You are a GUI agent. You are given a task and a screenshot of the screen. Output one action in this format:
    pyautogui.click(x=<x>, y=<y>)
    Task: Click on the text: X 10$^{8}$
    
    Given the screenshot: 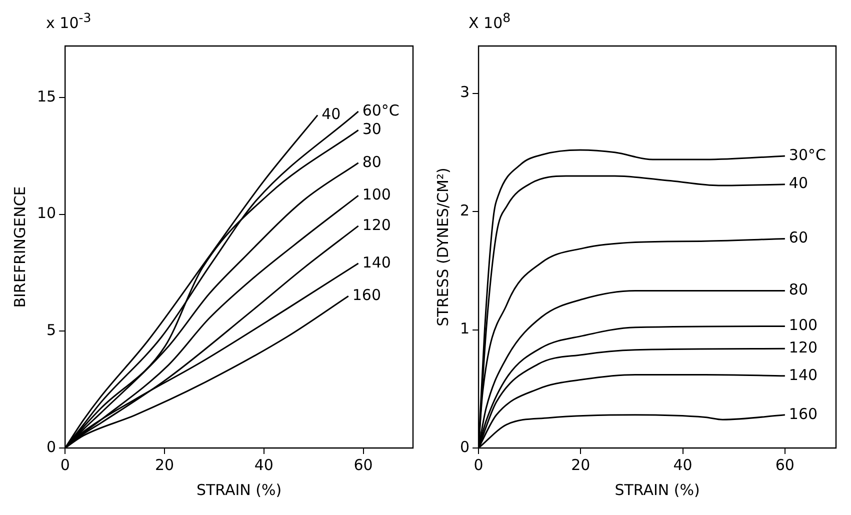 What is the action you would take?
    pyautogui.click(x=489, y=21)
    